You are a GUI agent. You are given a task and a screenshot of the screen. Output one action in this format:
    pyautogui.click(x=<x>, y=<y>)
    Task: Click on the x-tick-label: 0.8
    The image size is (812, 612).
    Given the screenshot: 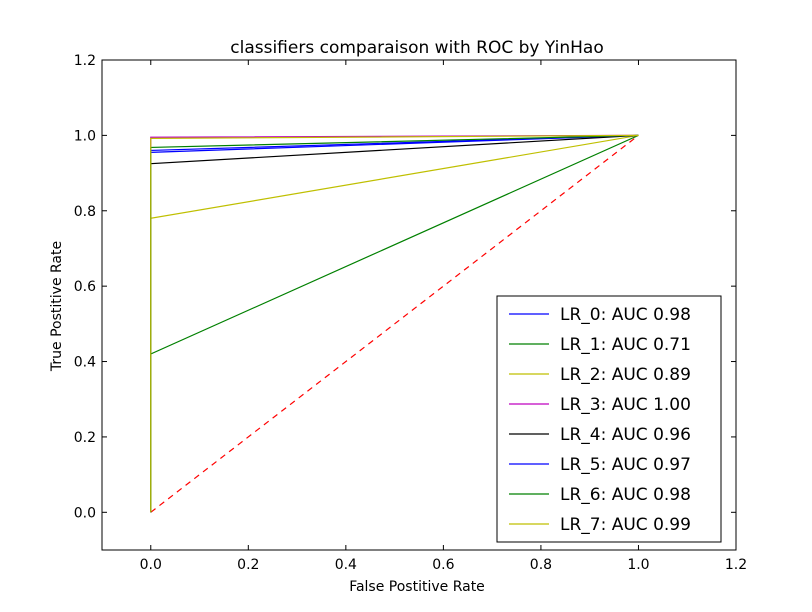 What is the action you would take?
    pyautogui.click(x=541, y=565)
    